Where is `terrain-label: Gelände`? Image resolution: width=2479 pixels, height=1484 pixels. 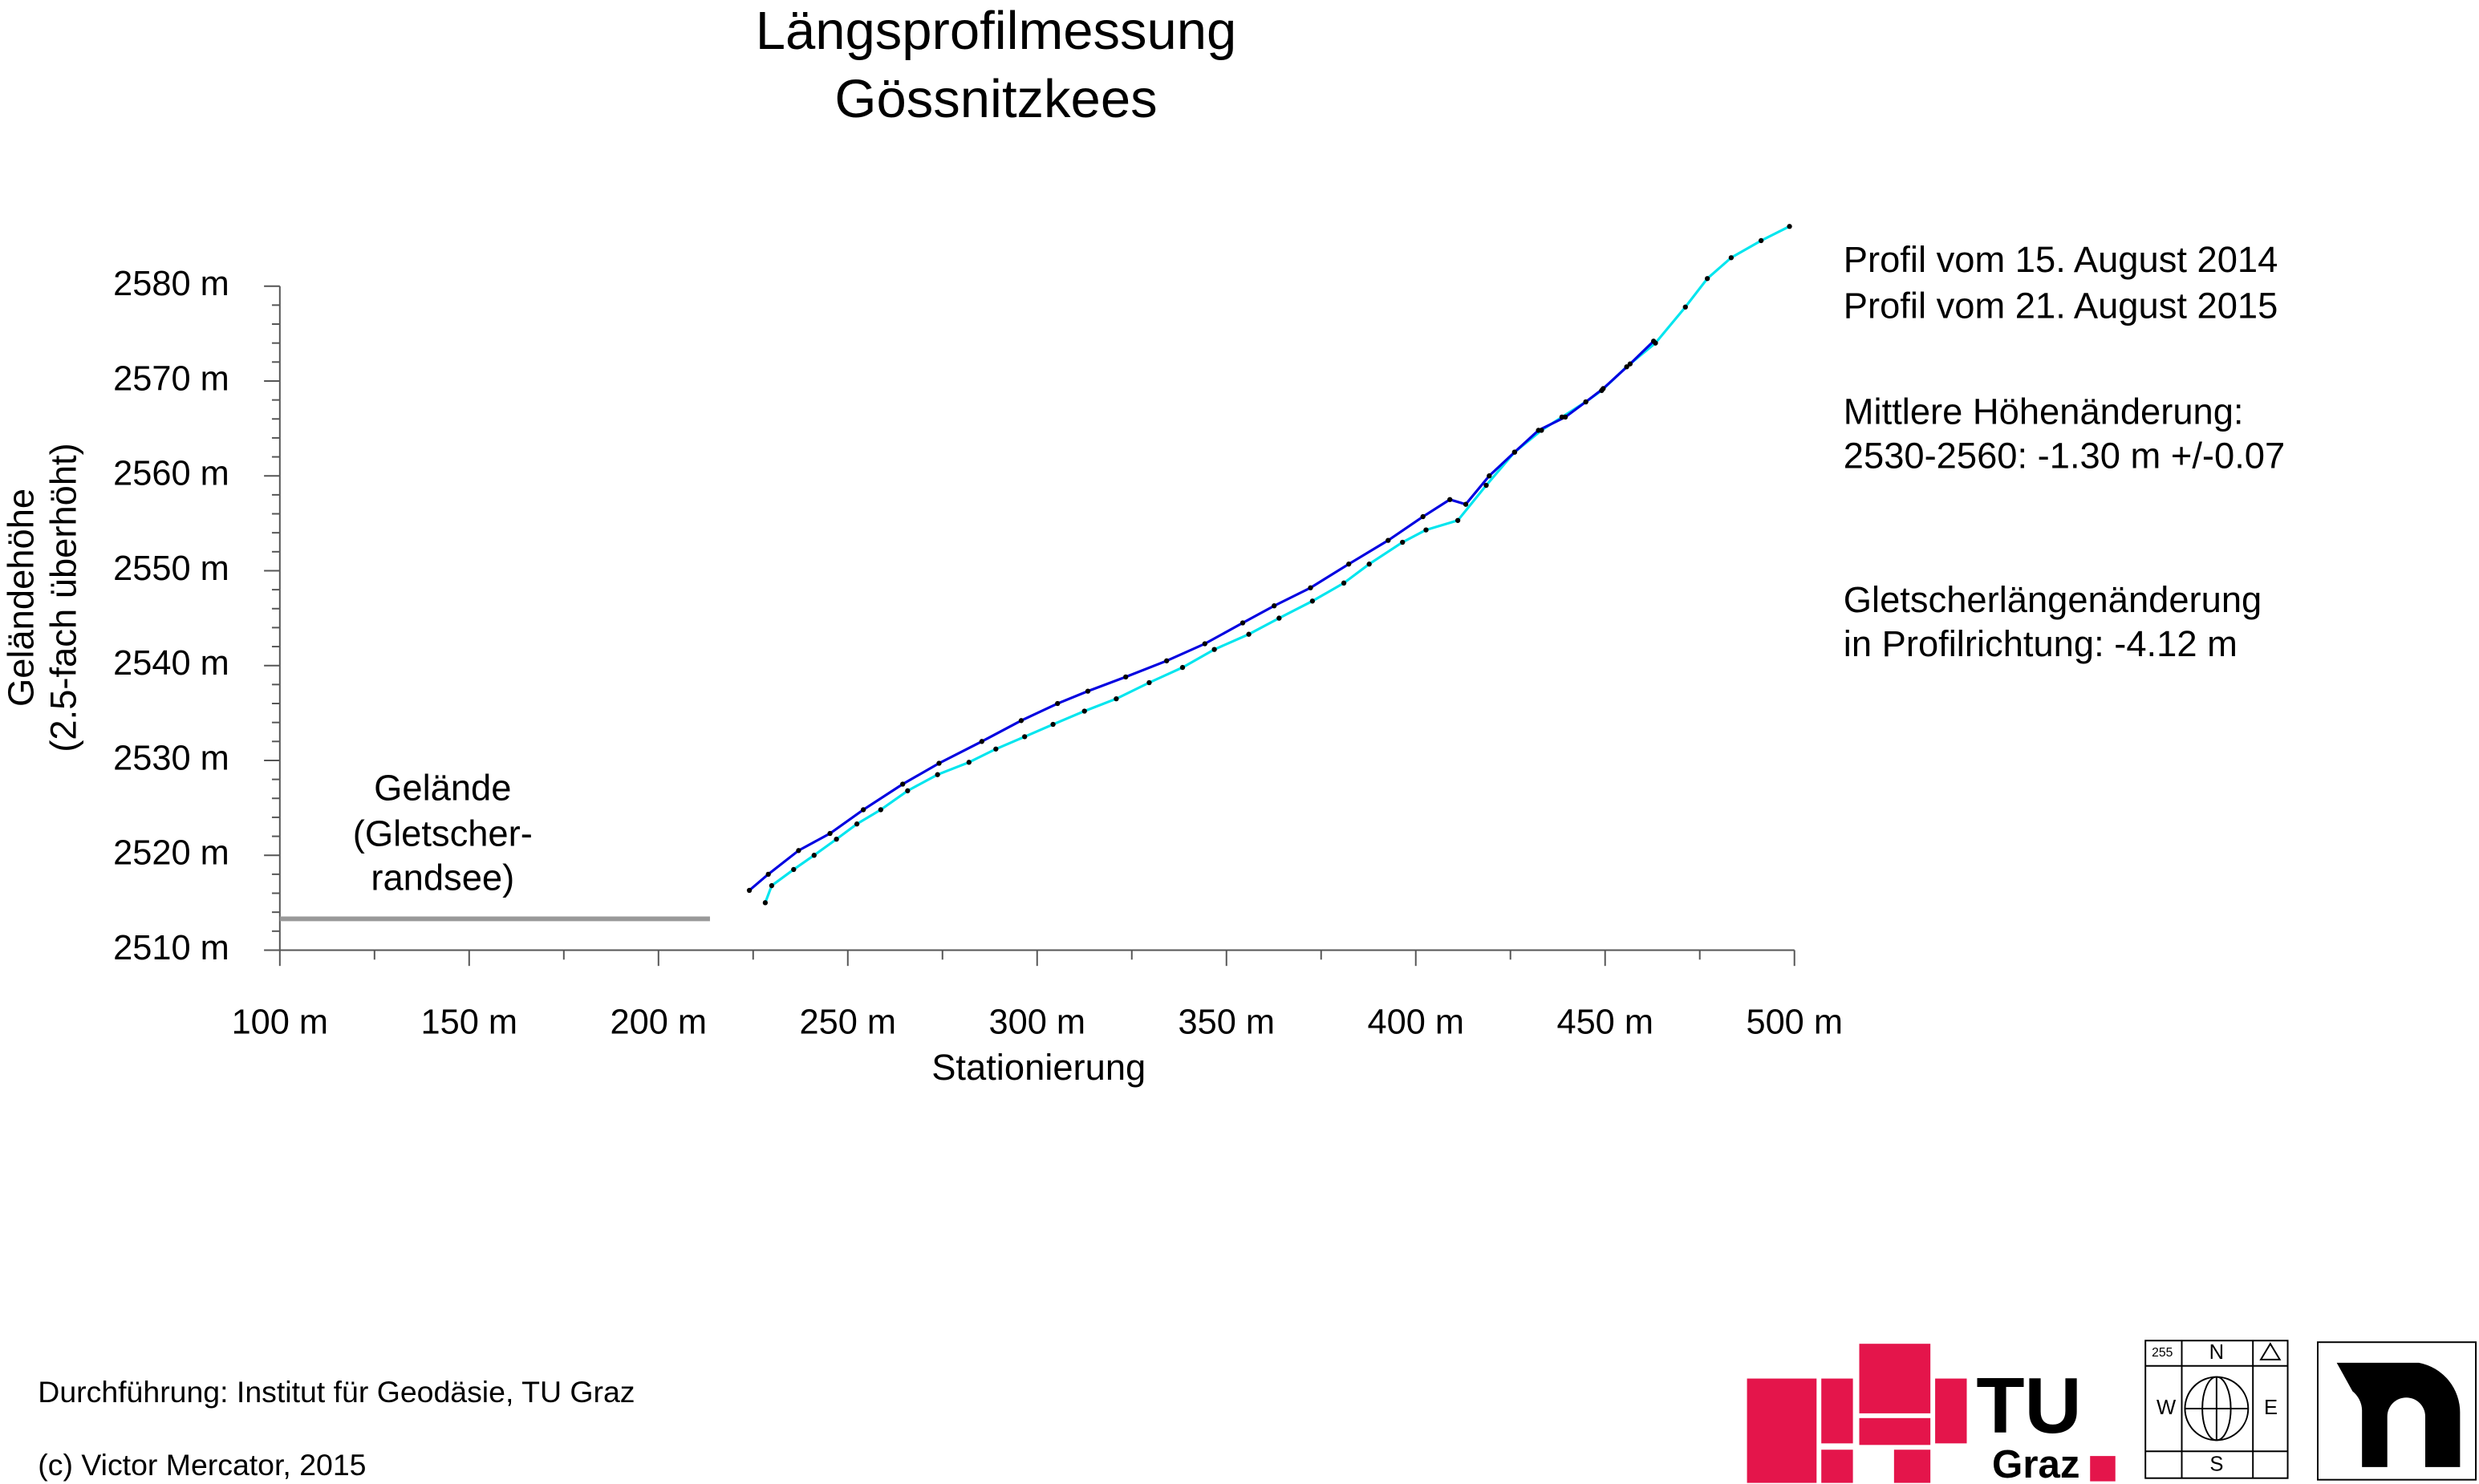 terrain-label: Gelände is located at coordinates (442, 788).